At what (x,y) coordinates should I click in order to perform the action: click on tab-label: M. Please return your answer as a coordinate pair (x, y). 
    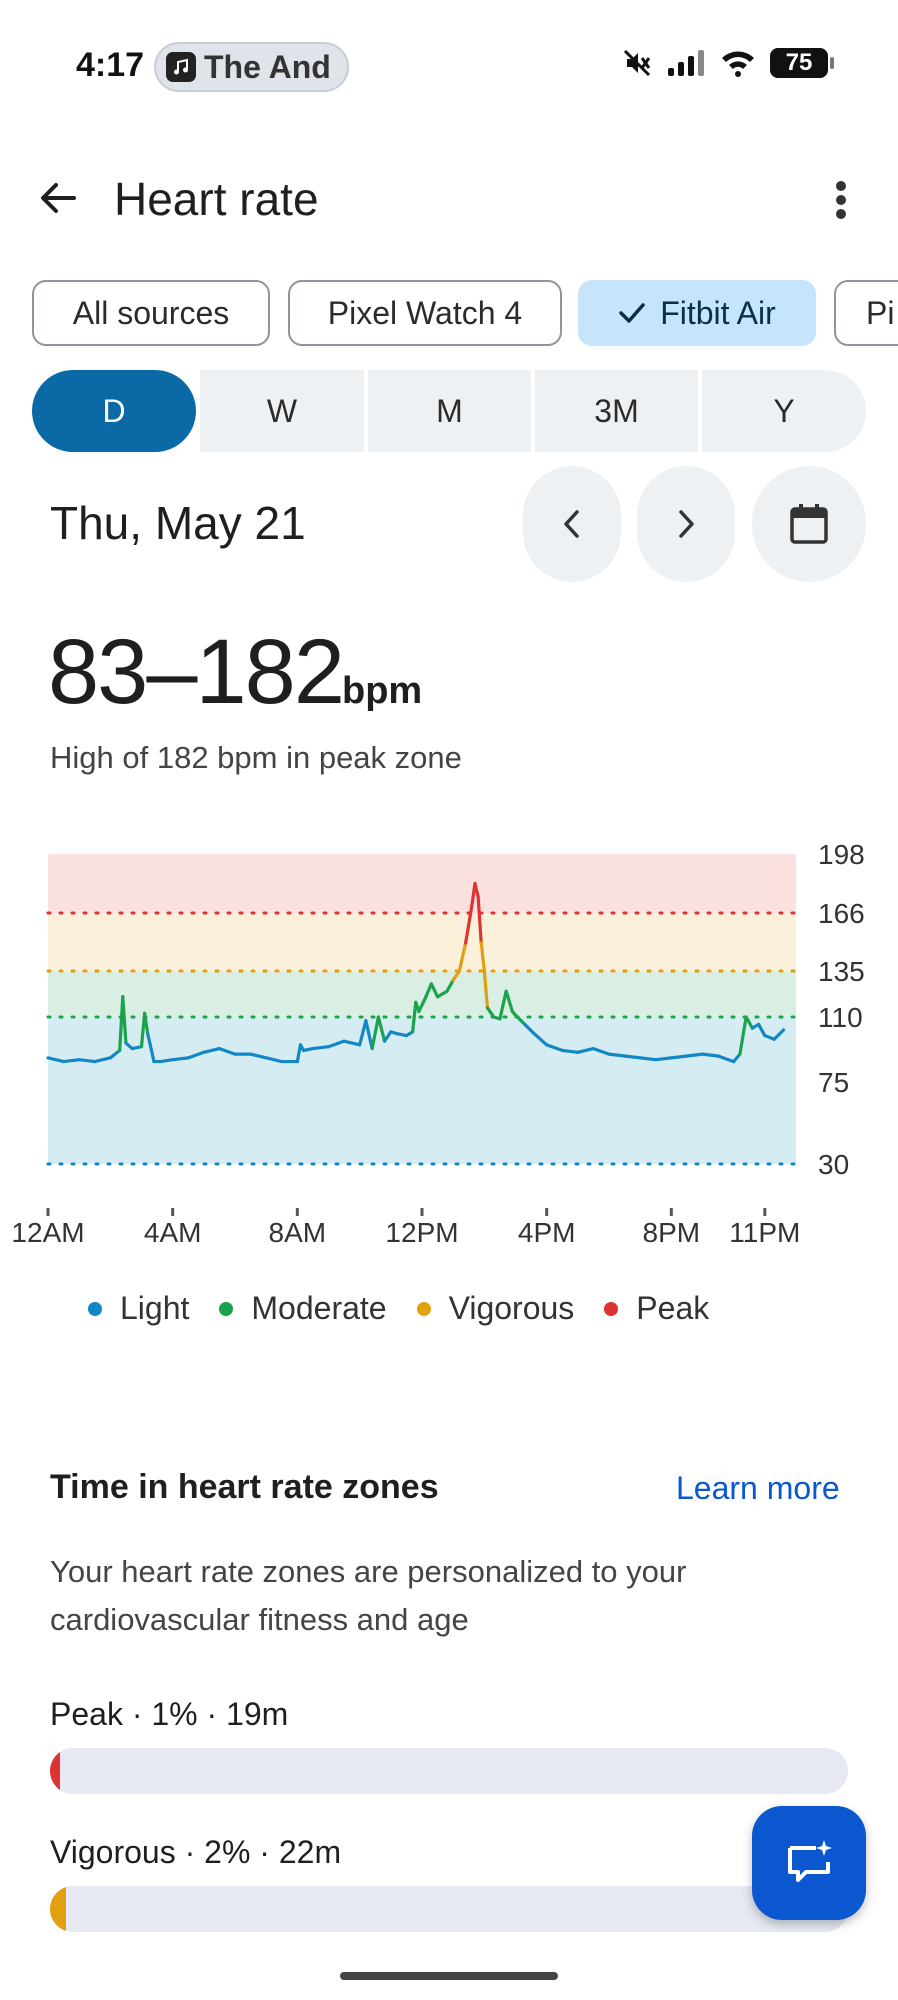
    Looking at the image, I should click on (449, 410).